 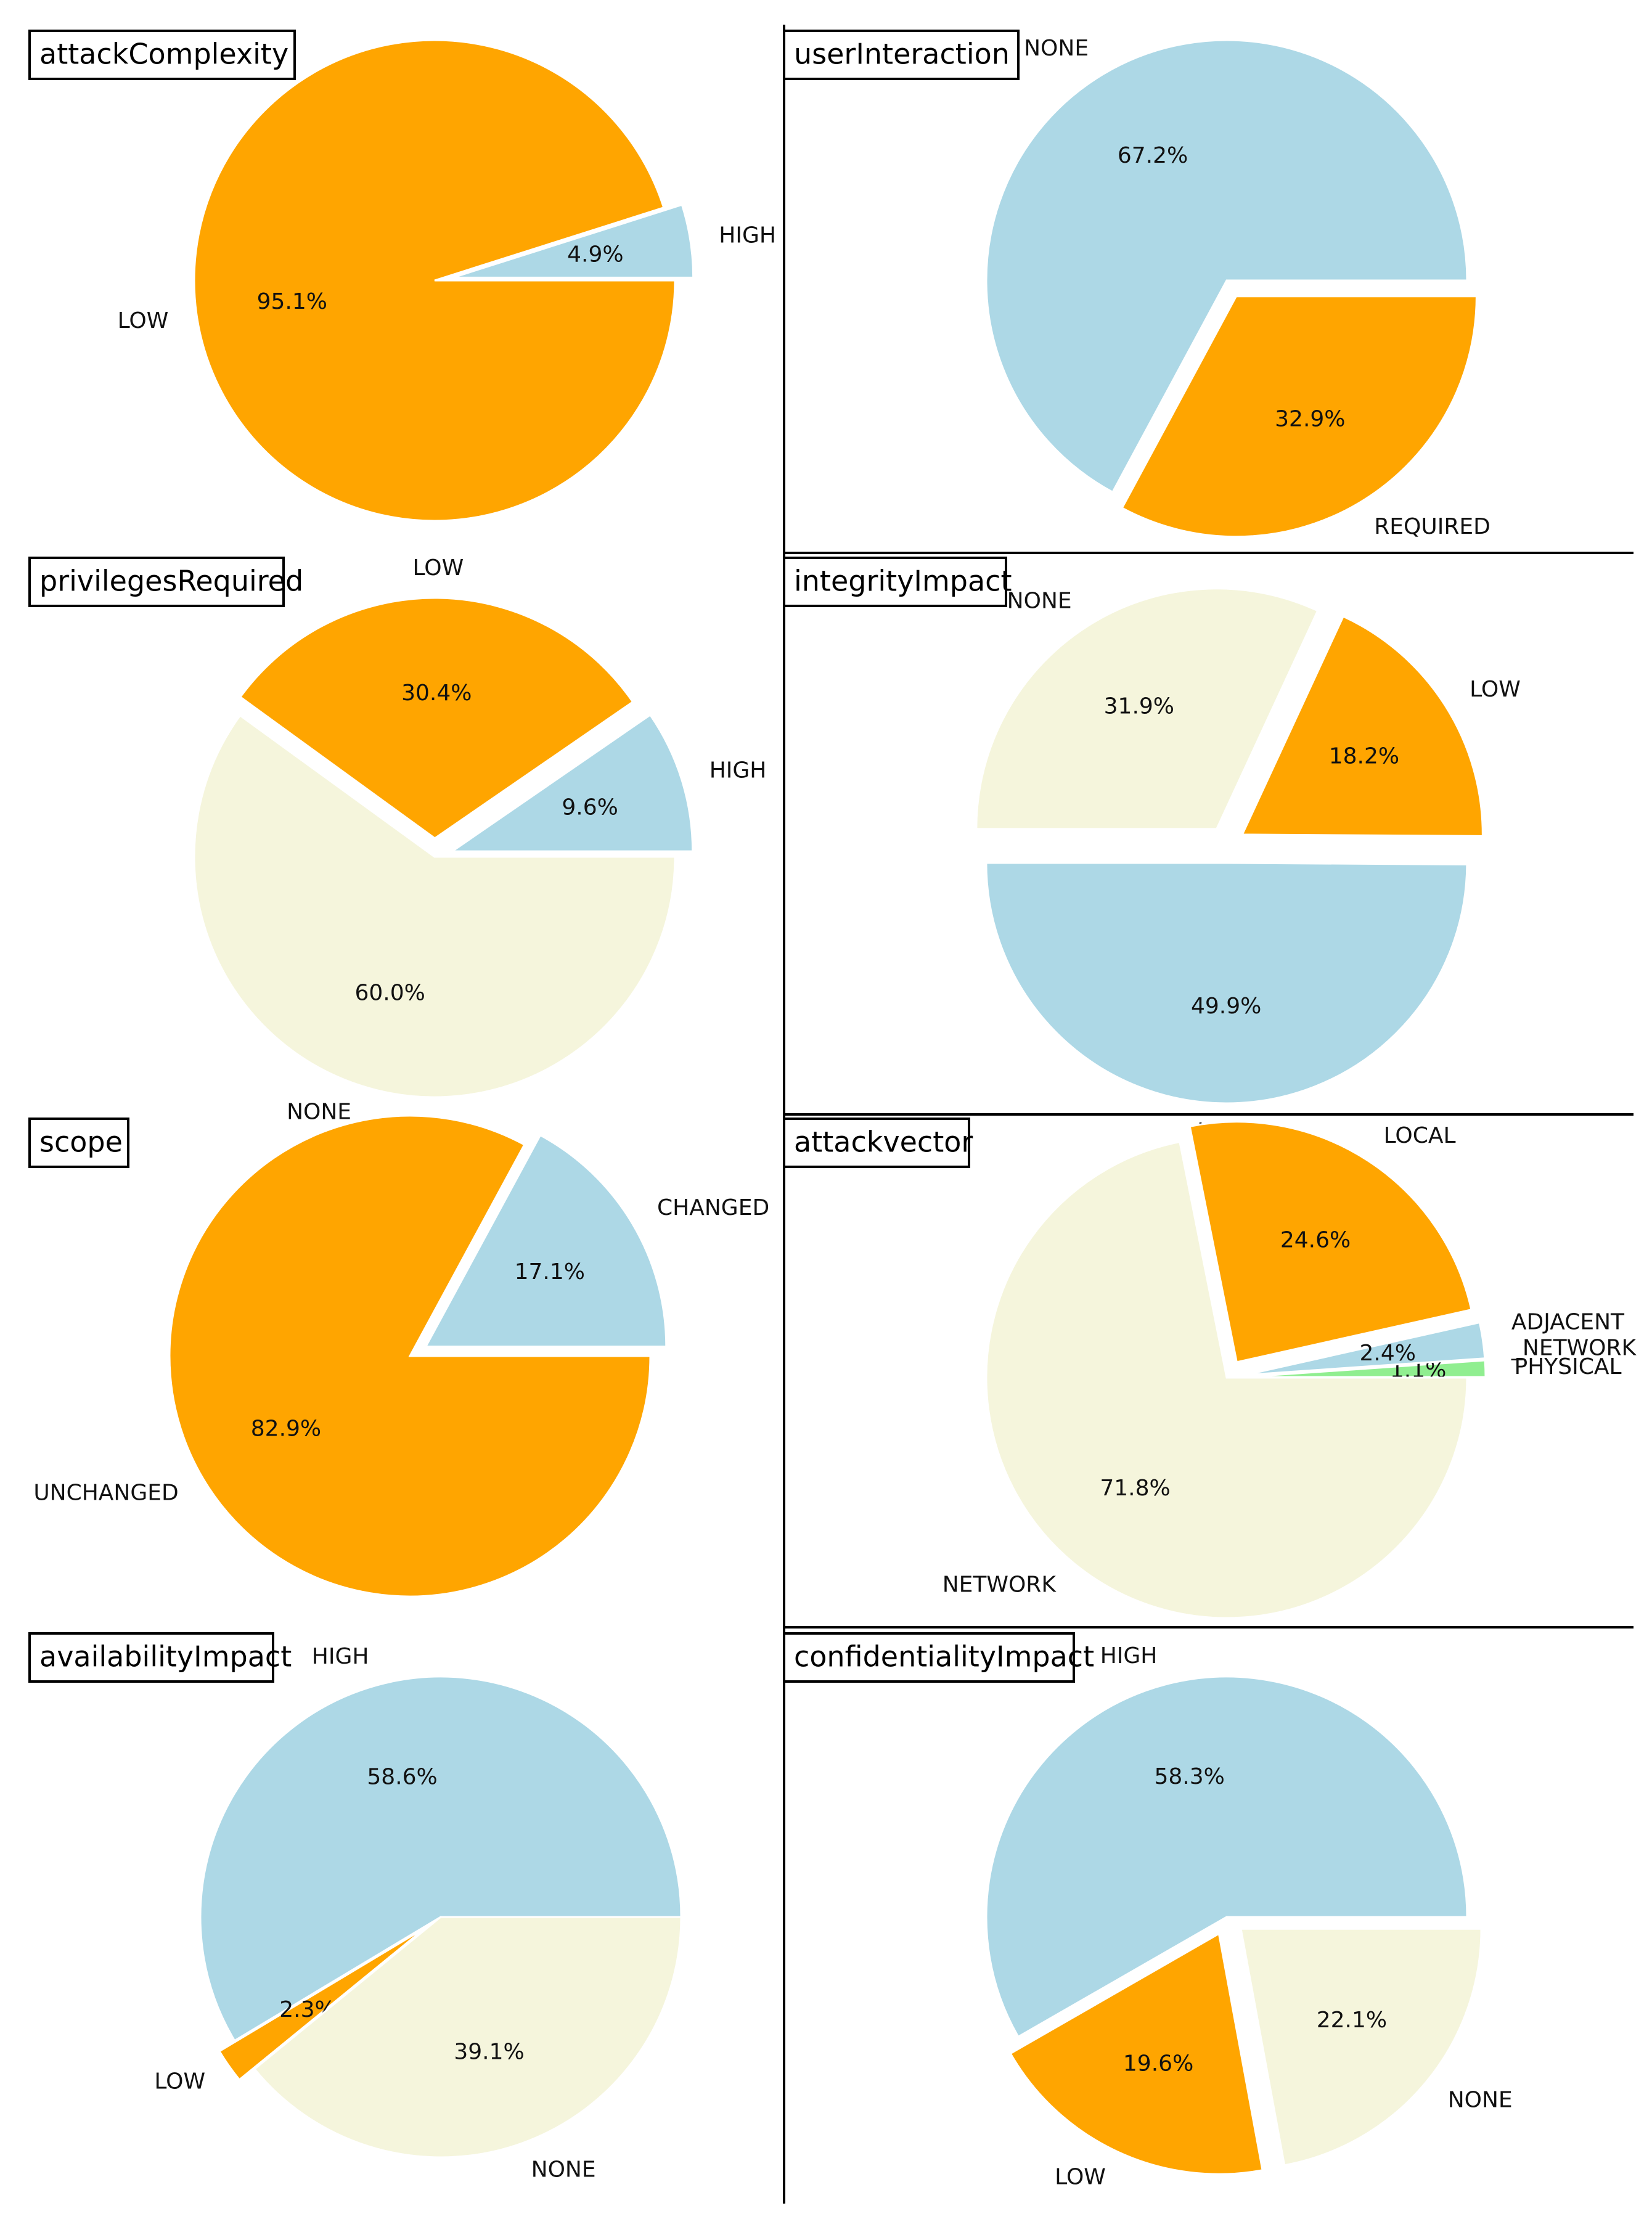 I want to click on category-label-physical: PHYSICAL, so click(x=1568, y=1366).